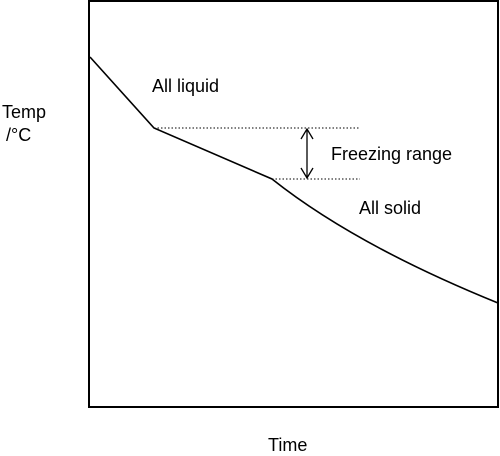  I want to click on freezing-range-label: Freezing range, so click(391, 154).